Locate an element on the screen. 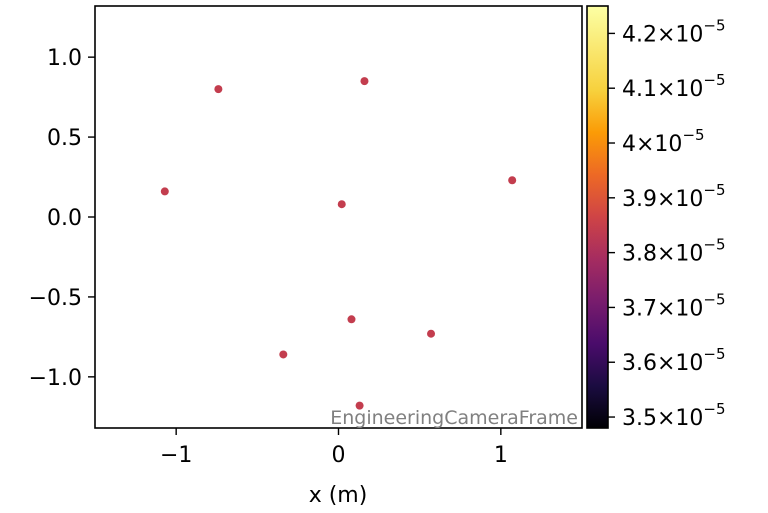 This screenshot has height=513, width=768. y-axis: 1.0 0.5 0.0 −0.5 −1.0 is located at coordinates (62, 218).